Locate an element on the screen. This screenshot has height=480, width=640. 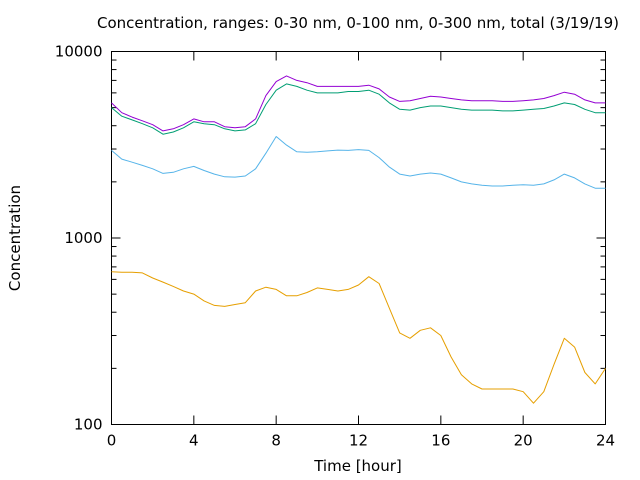
x-tick-label: 24 is located at coordinates (605, 441).